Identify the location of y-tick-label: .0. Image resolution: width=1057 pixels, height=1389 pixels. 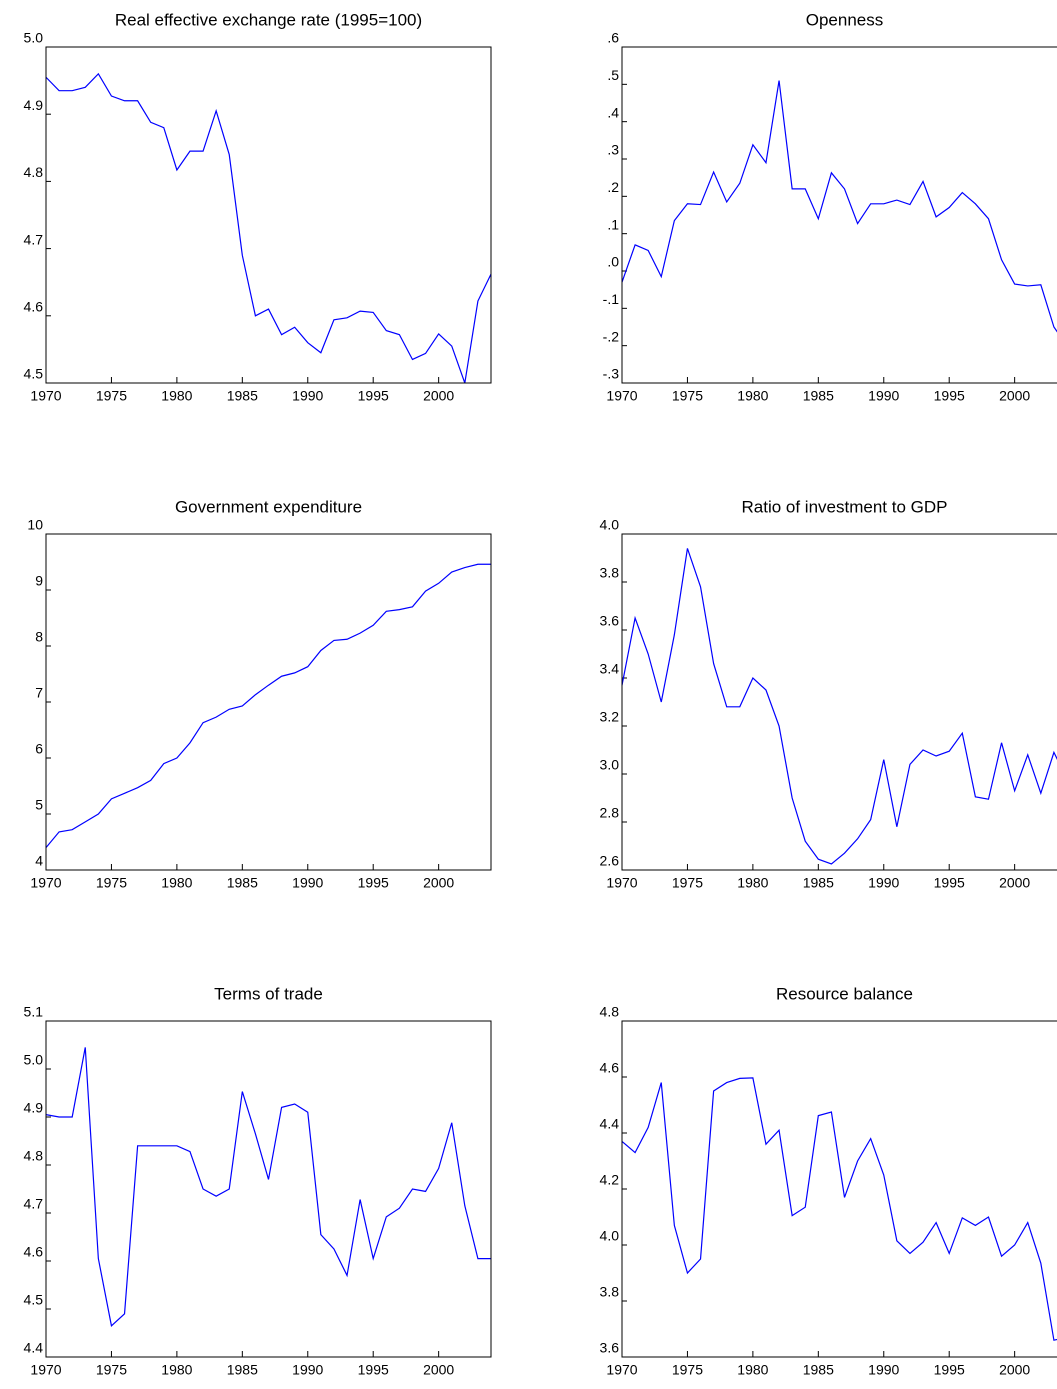
(613, 262).